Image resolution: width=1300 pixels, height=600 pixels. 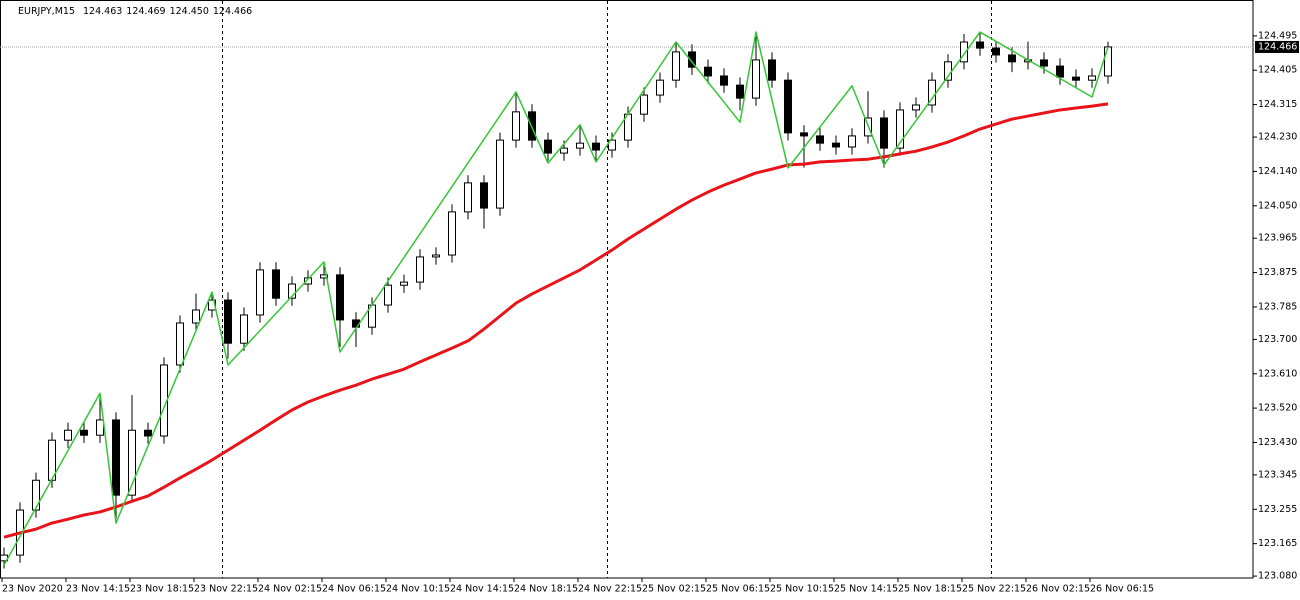 I want to click on x-tick-label: 26 Nov 06:15, so click(x=1122, y=589).